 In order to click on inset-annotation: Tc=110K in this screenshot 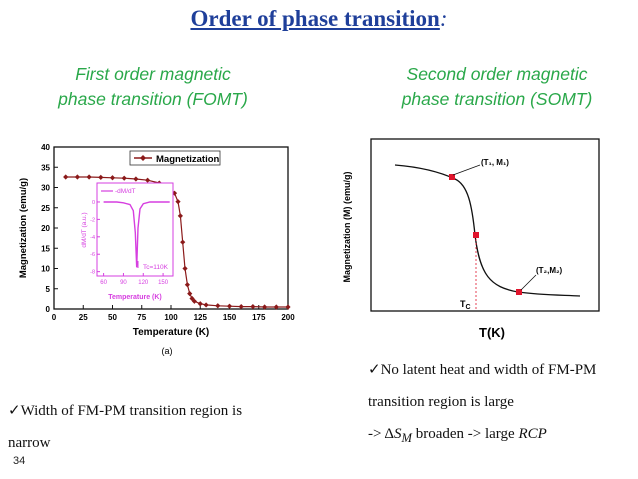, I will do `click(156, 267)`.